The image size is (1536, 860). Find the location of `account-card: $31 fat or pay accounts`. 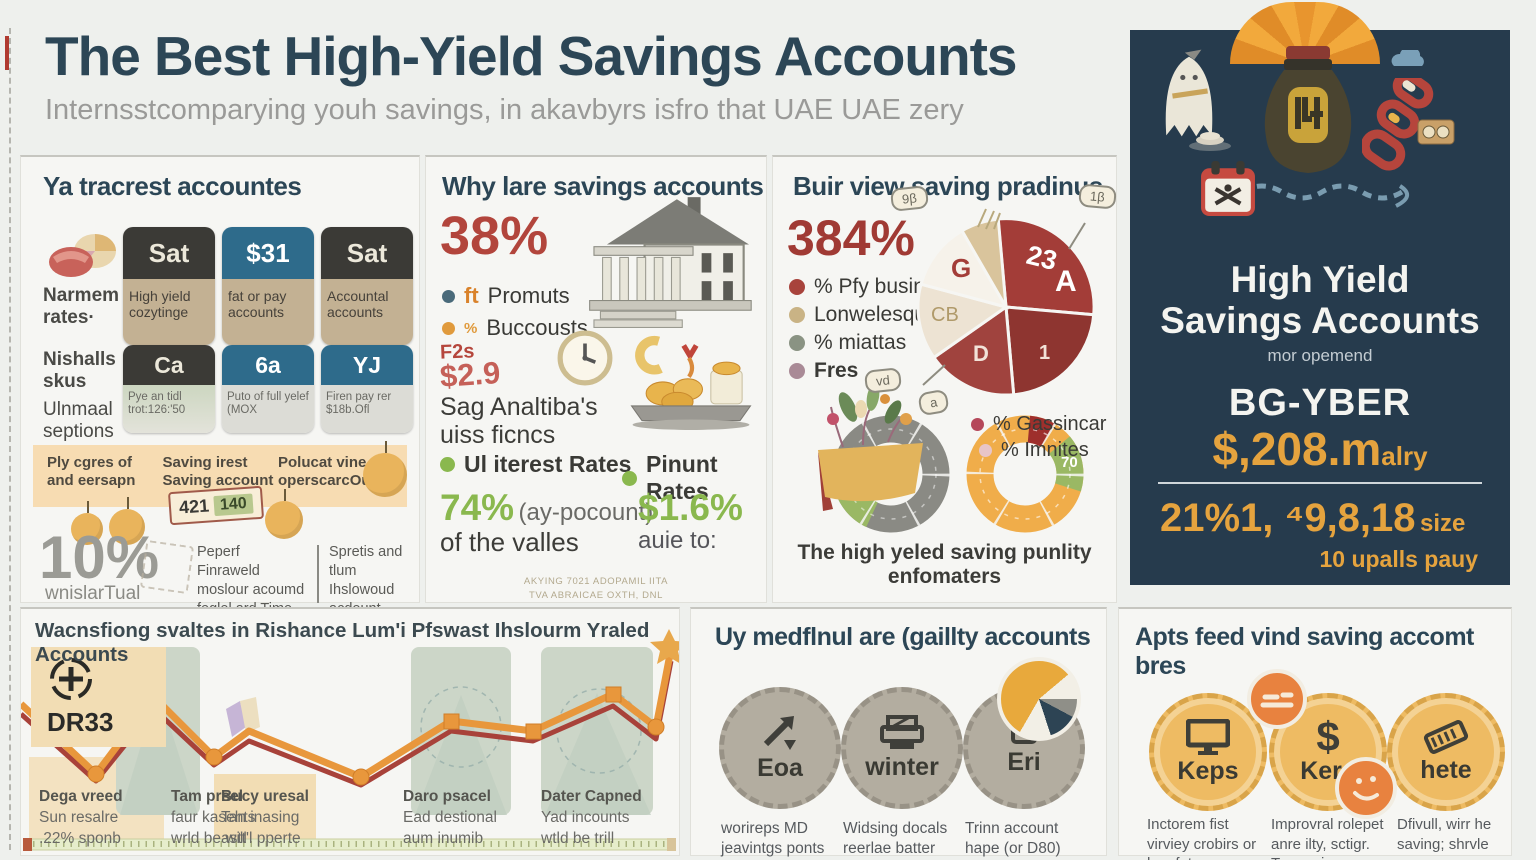

account-card: $31 fat or pay accounts is located at coordinates (268, 286).